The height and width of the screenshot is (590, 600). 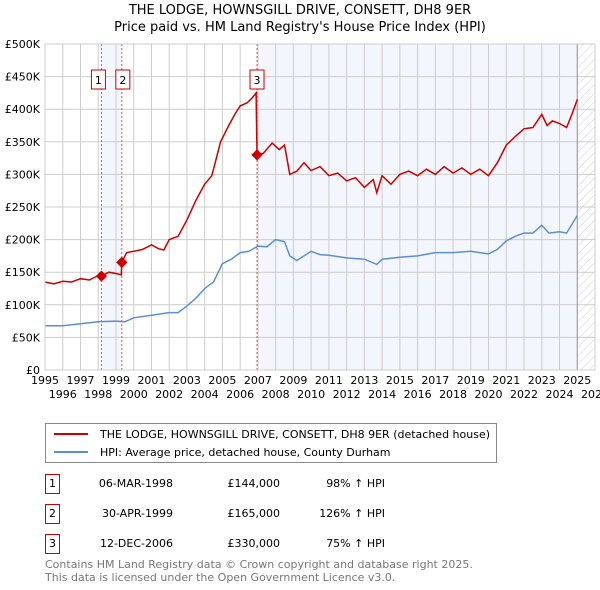 I want to click on sale-date: 06-MAR-1998, so click(x=135, y=483).